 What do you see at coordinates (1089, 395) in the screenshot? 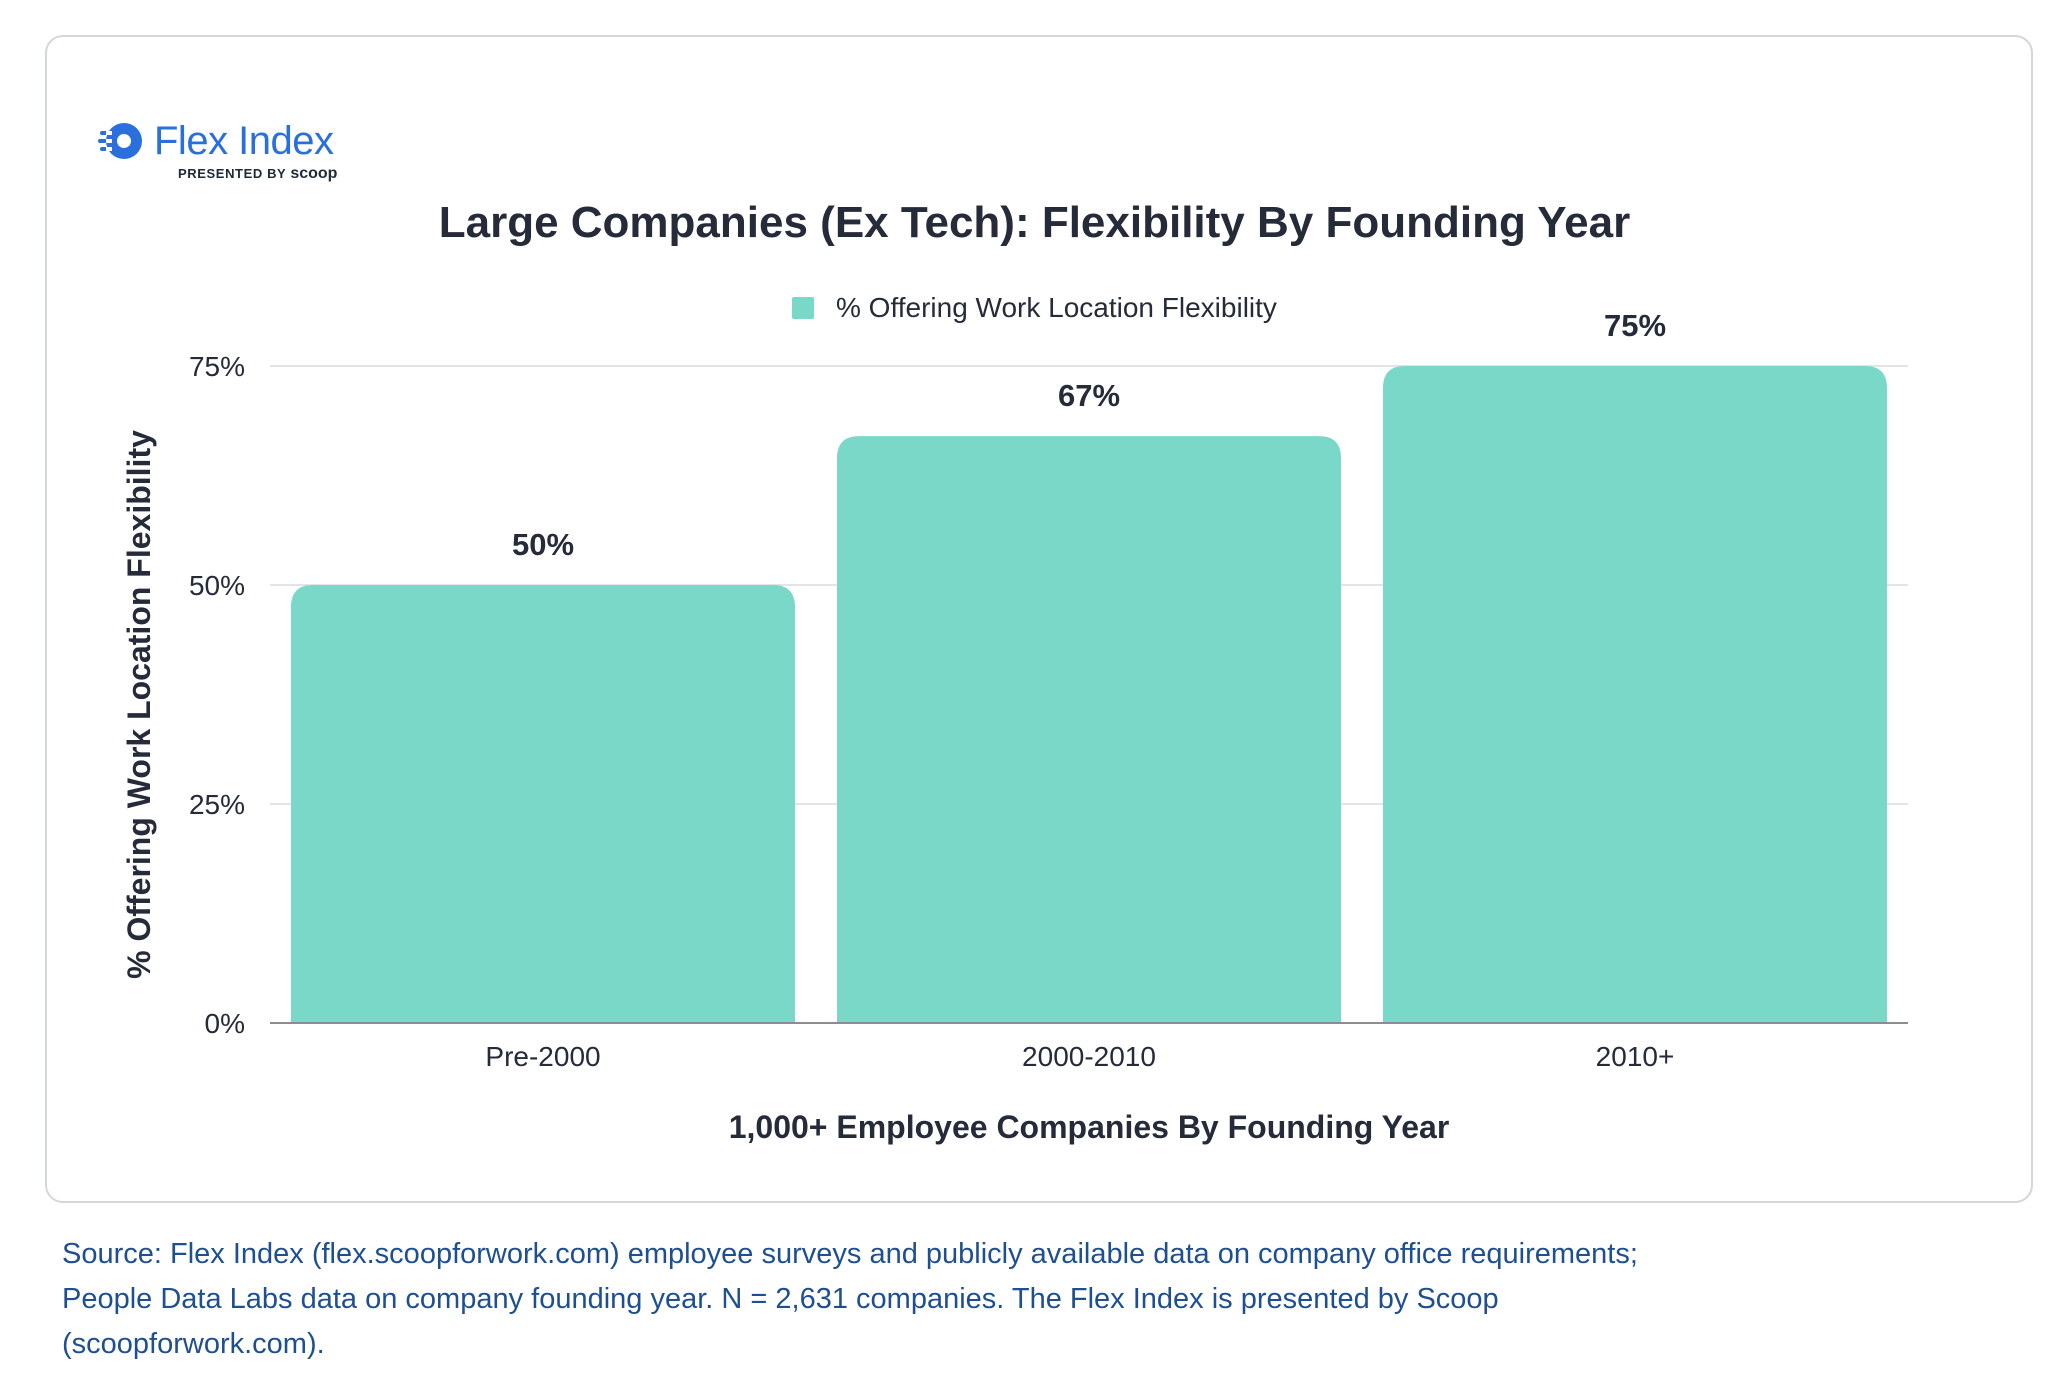
I see `bar-data-label: 67%` at bounding box center [1089, 395].